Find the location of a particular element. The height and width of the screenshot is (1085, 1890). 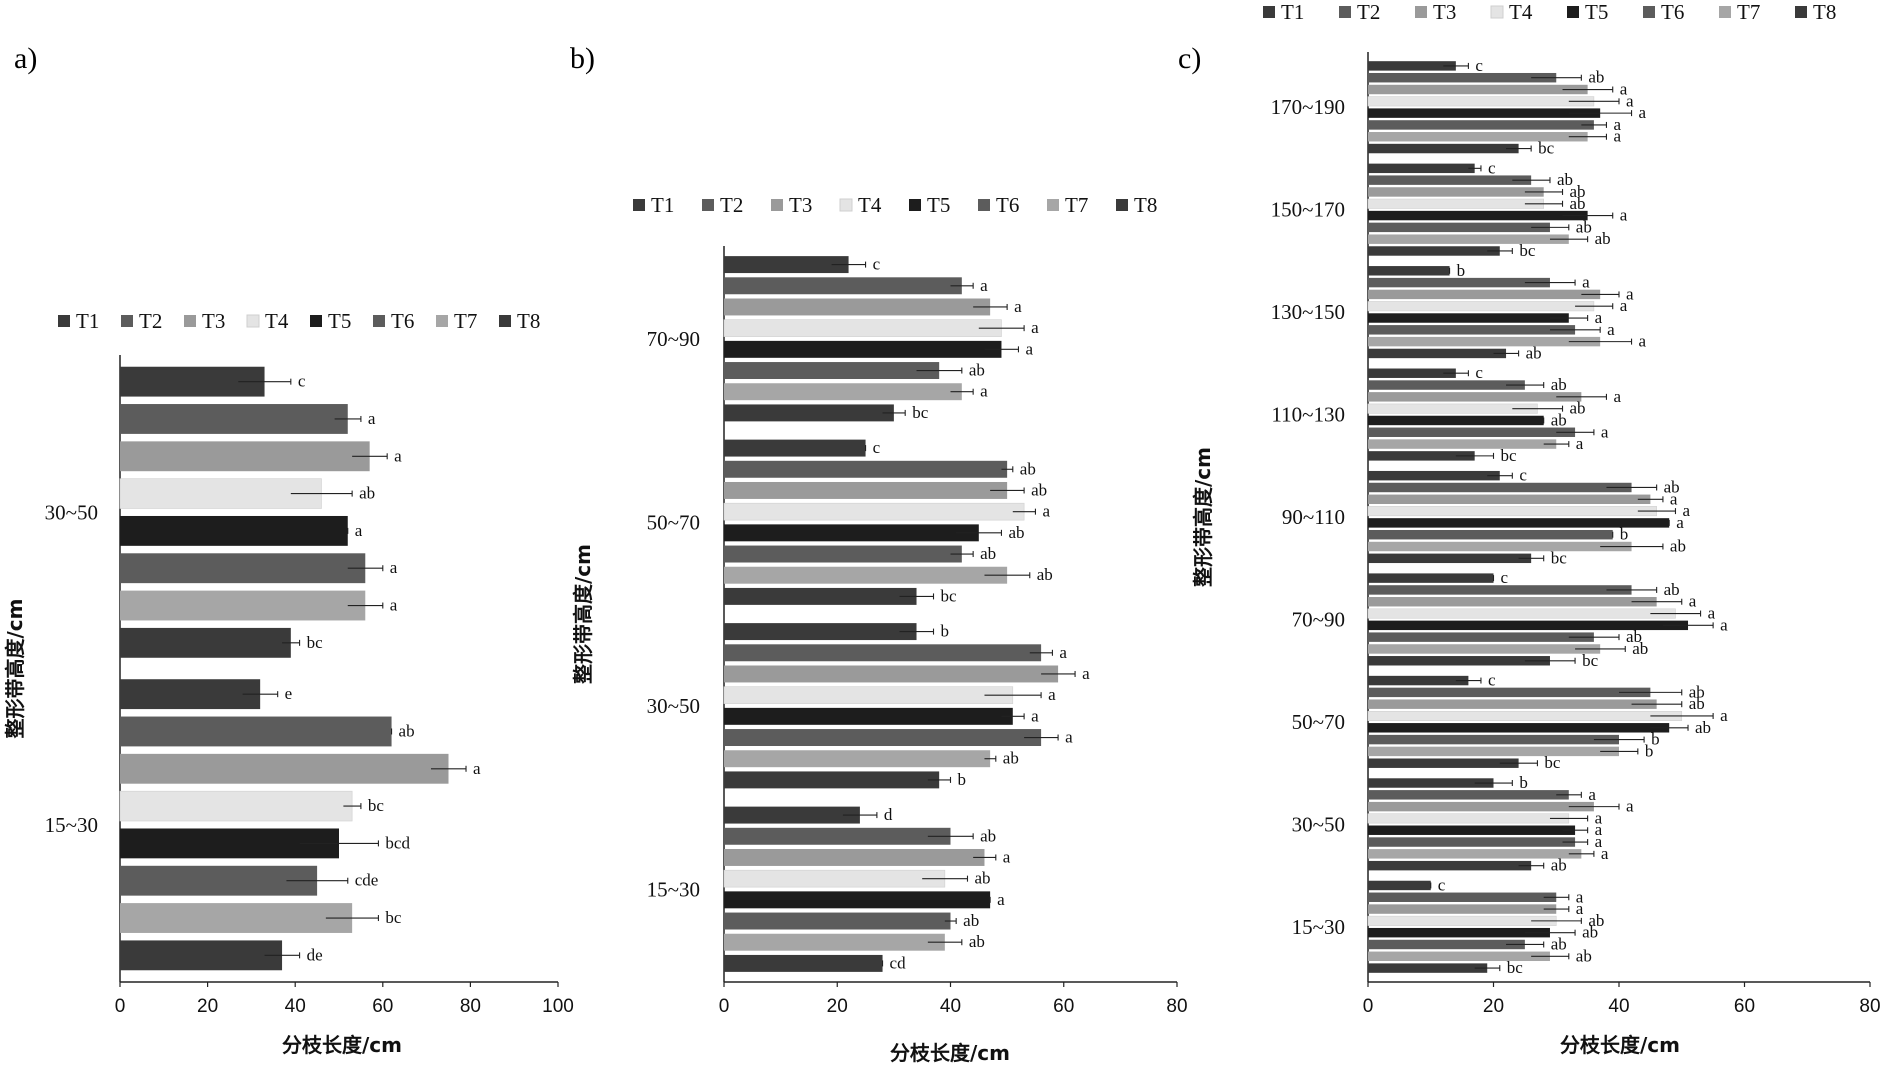

legend-label-t7: T7 is located at coordinates (1076, 205).